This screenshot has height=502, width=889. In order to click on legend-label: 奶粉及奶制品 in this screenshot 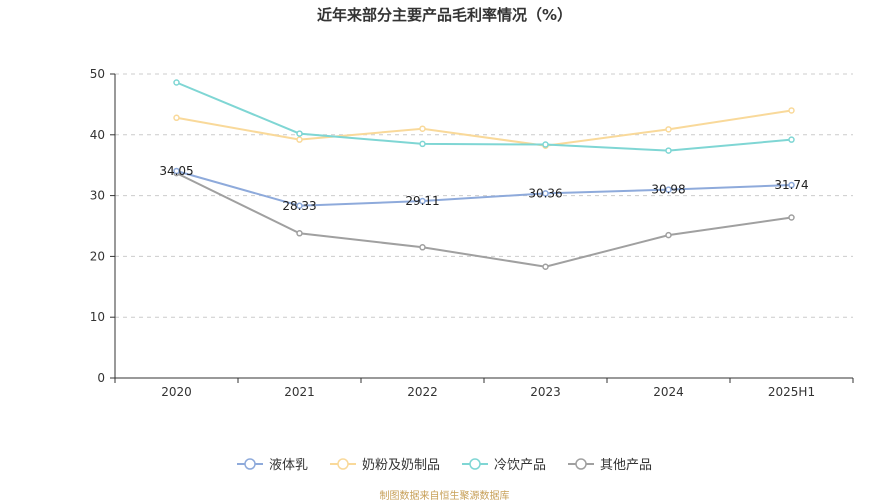, I will do `click(400, 465)`.